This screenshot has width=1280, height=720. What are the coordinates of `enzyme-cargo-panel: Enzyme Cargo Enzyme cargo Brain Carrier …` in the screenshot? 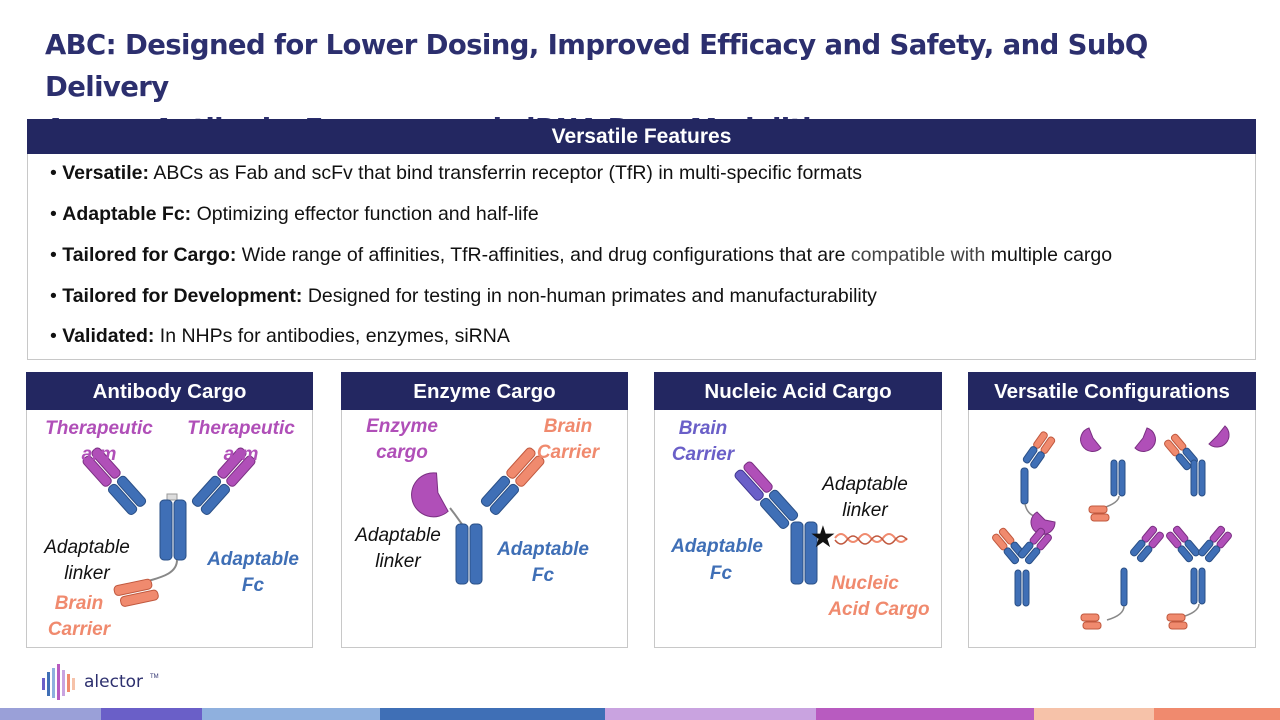 It's located at (484, 510).